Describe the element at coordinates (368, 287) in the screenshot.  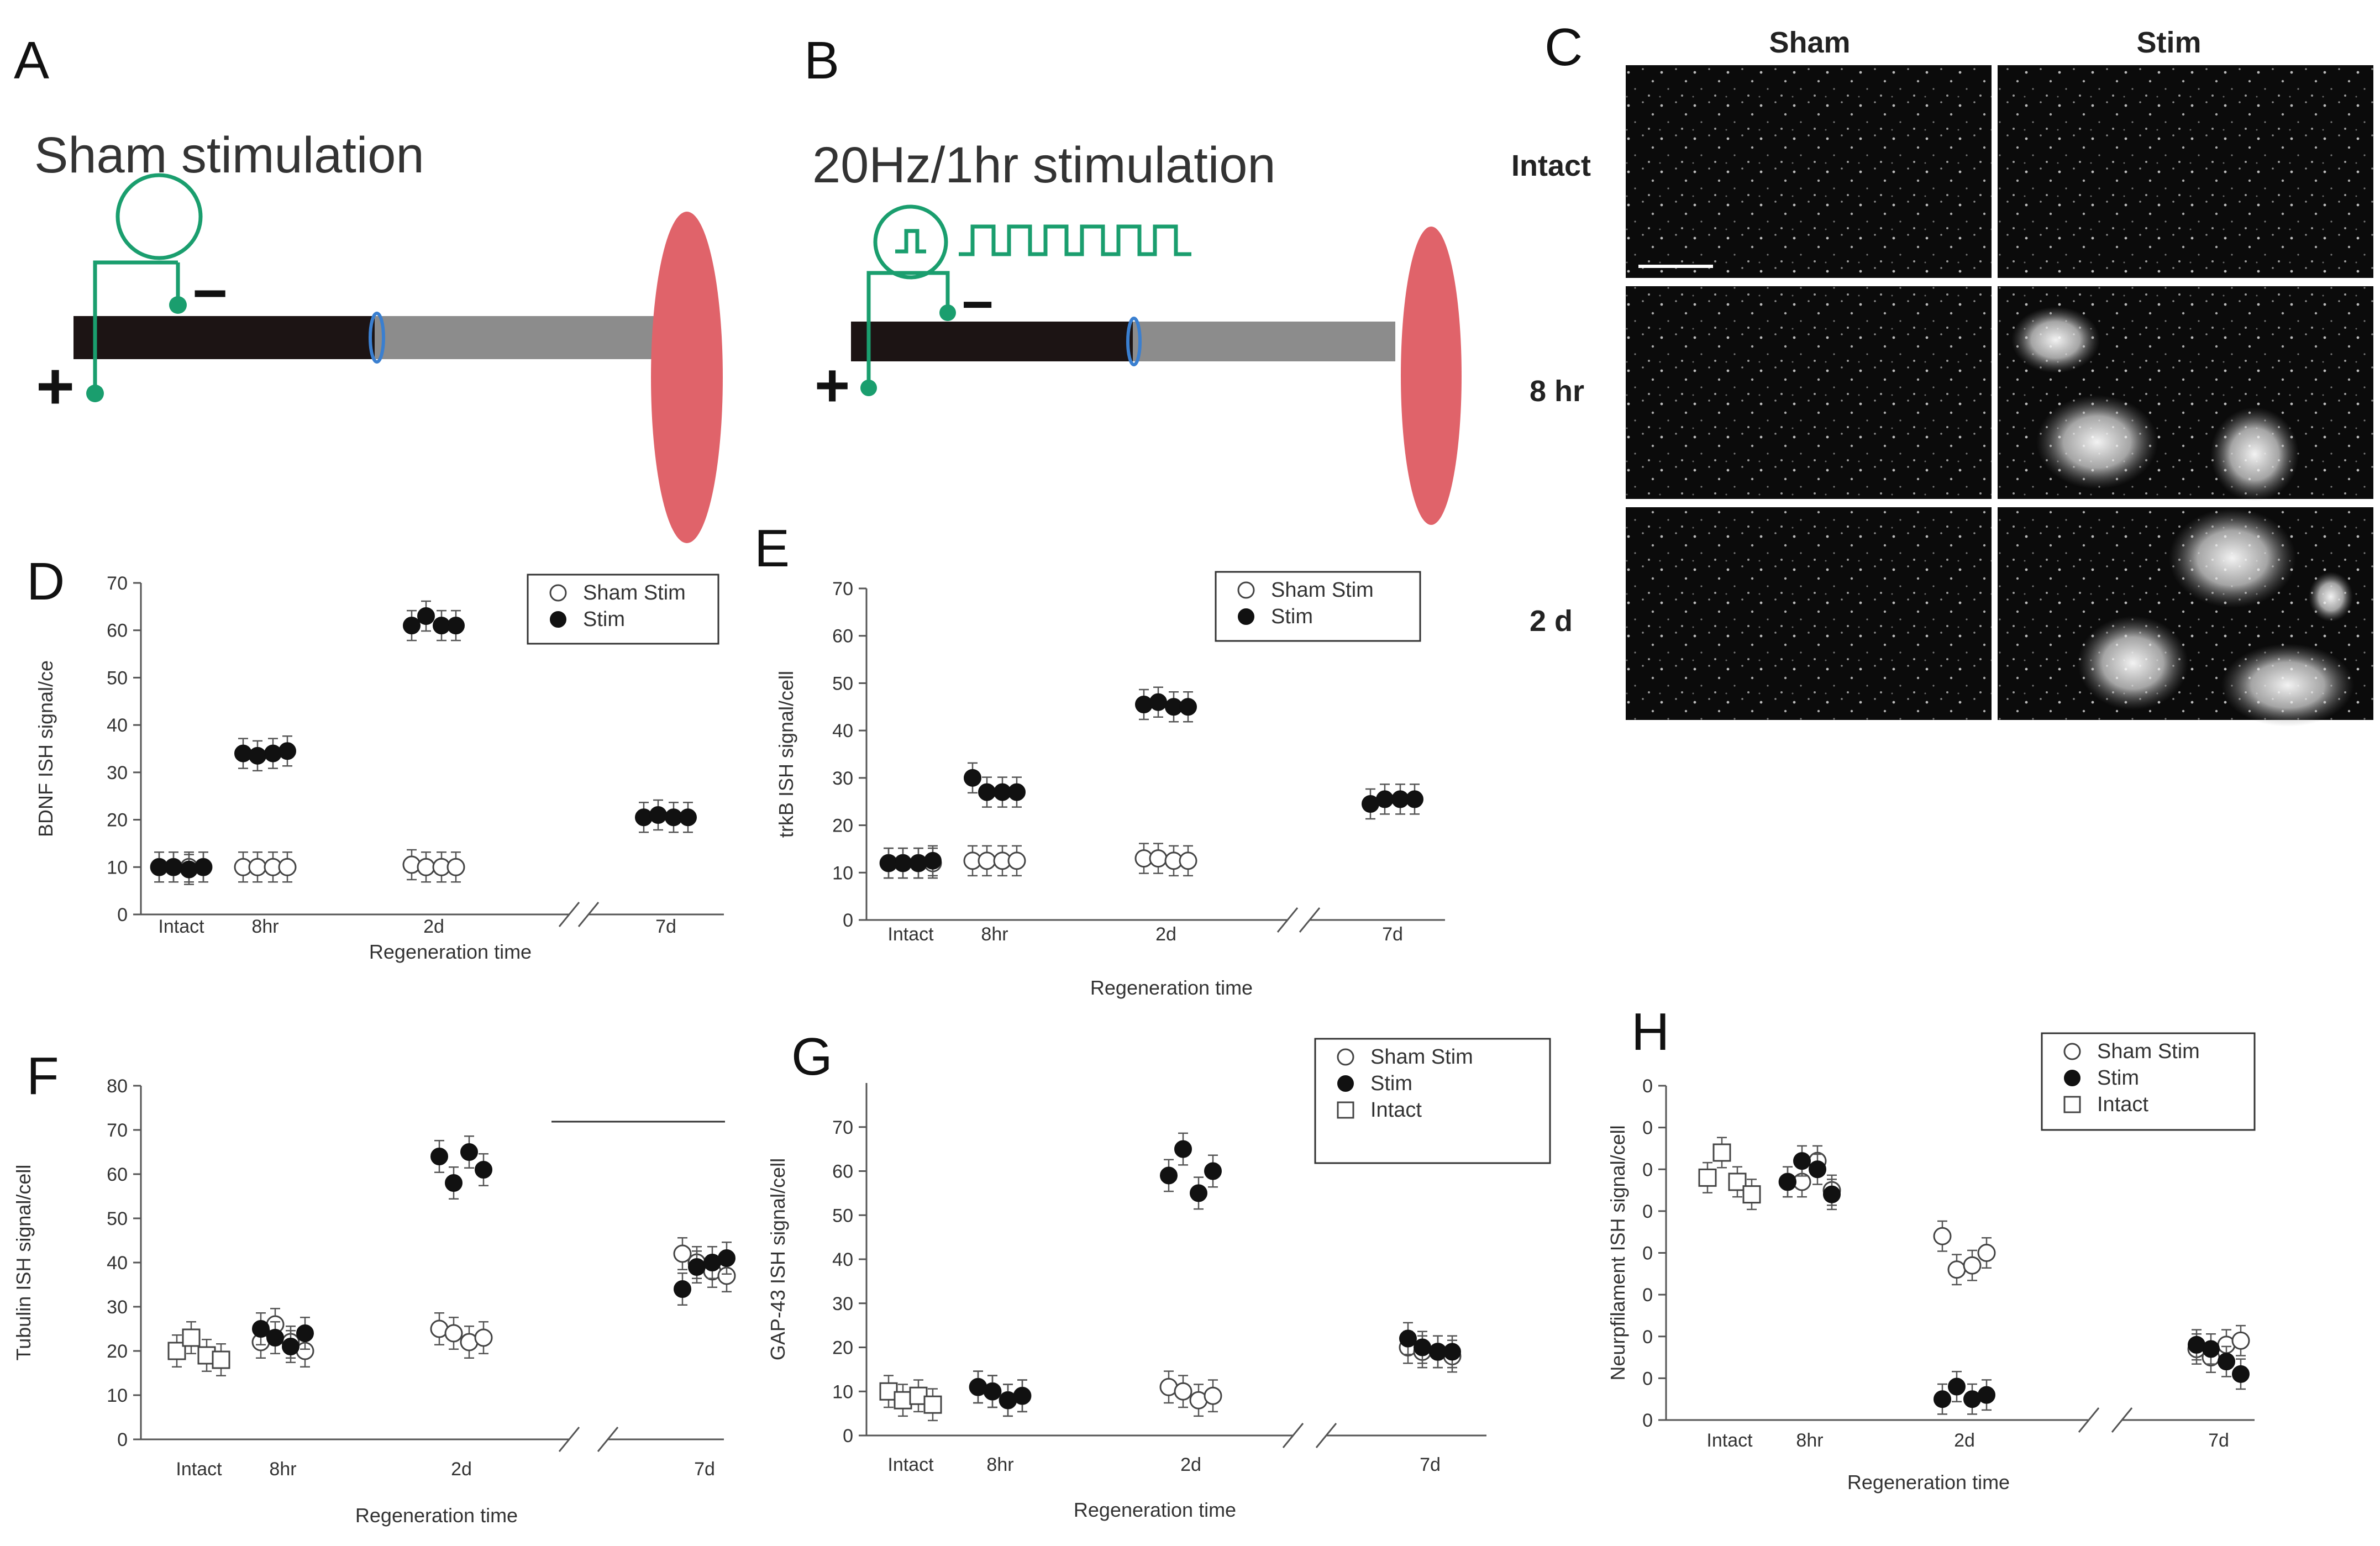
I see `panel-a: A Sham stimulation + −` at that location.